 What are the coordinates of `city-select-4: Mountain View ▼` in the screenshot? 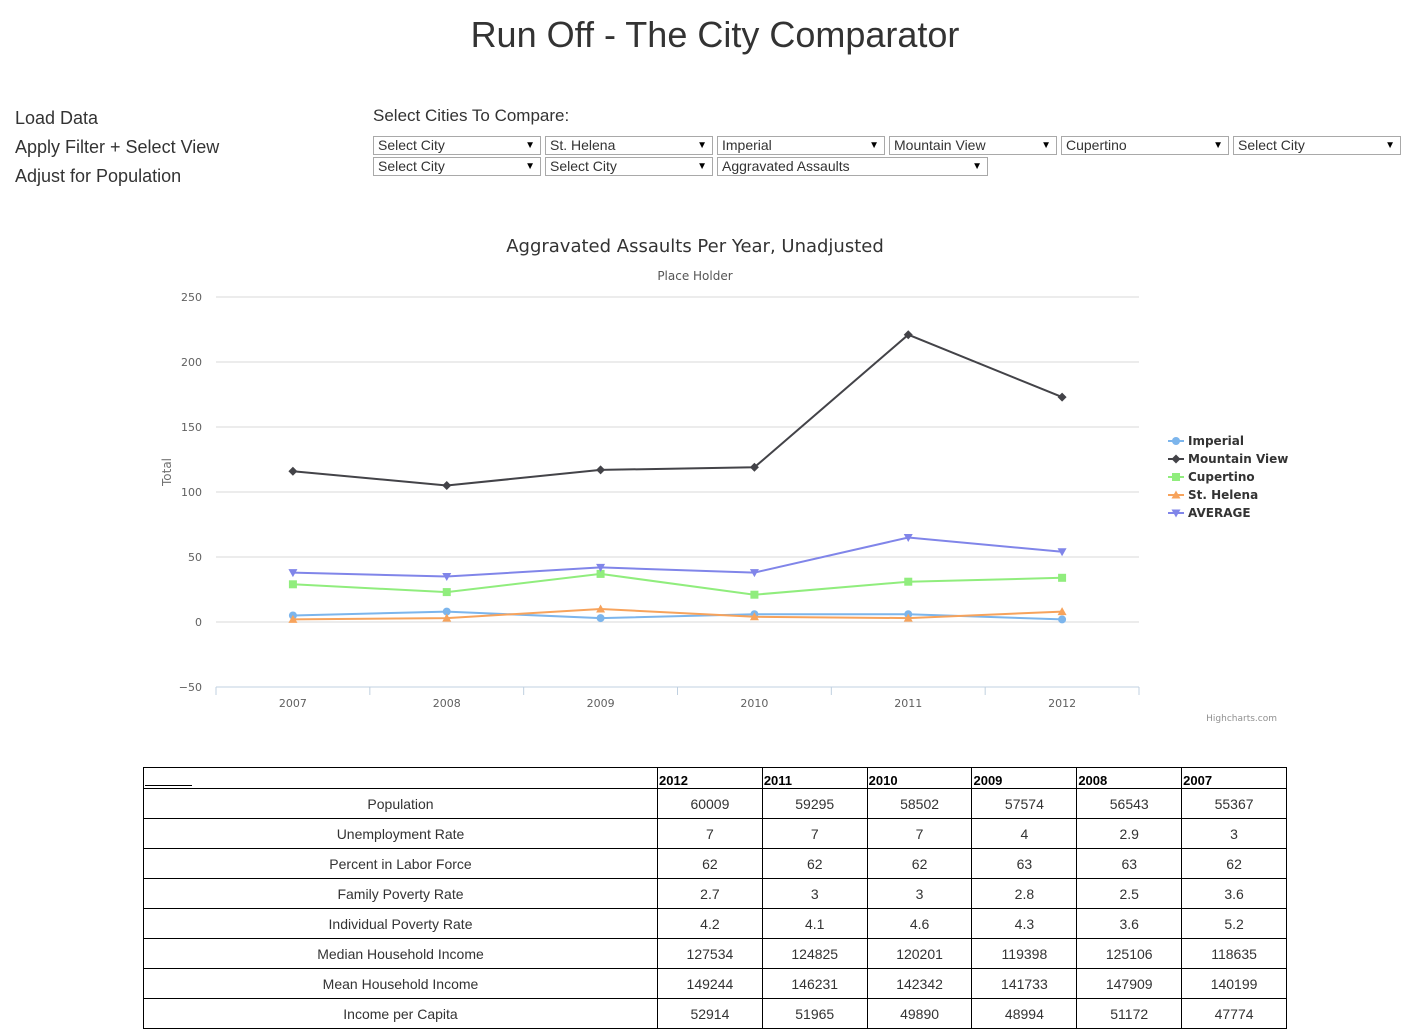 It's located at (973, 145).